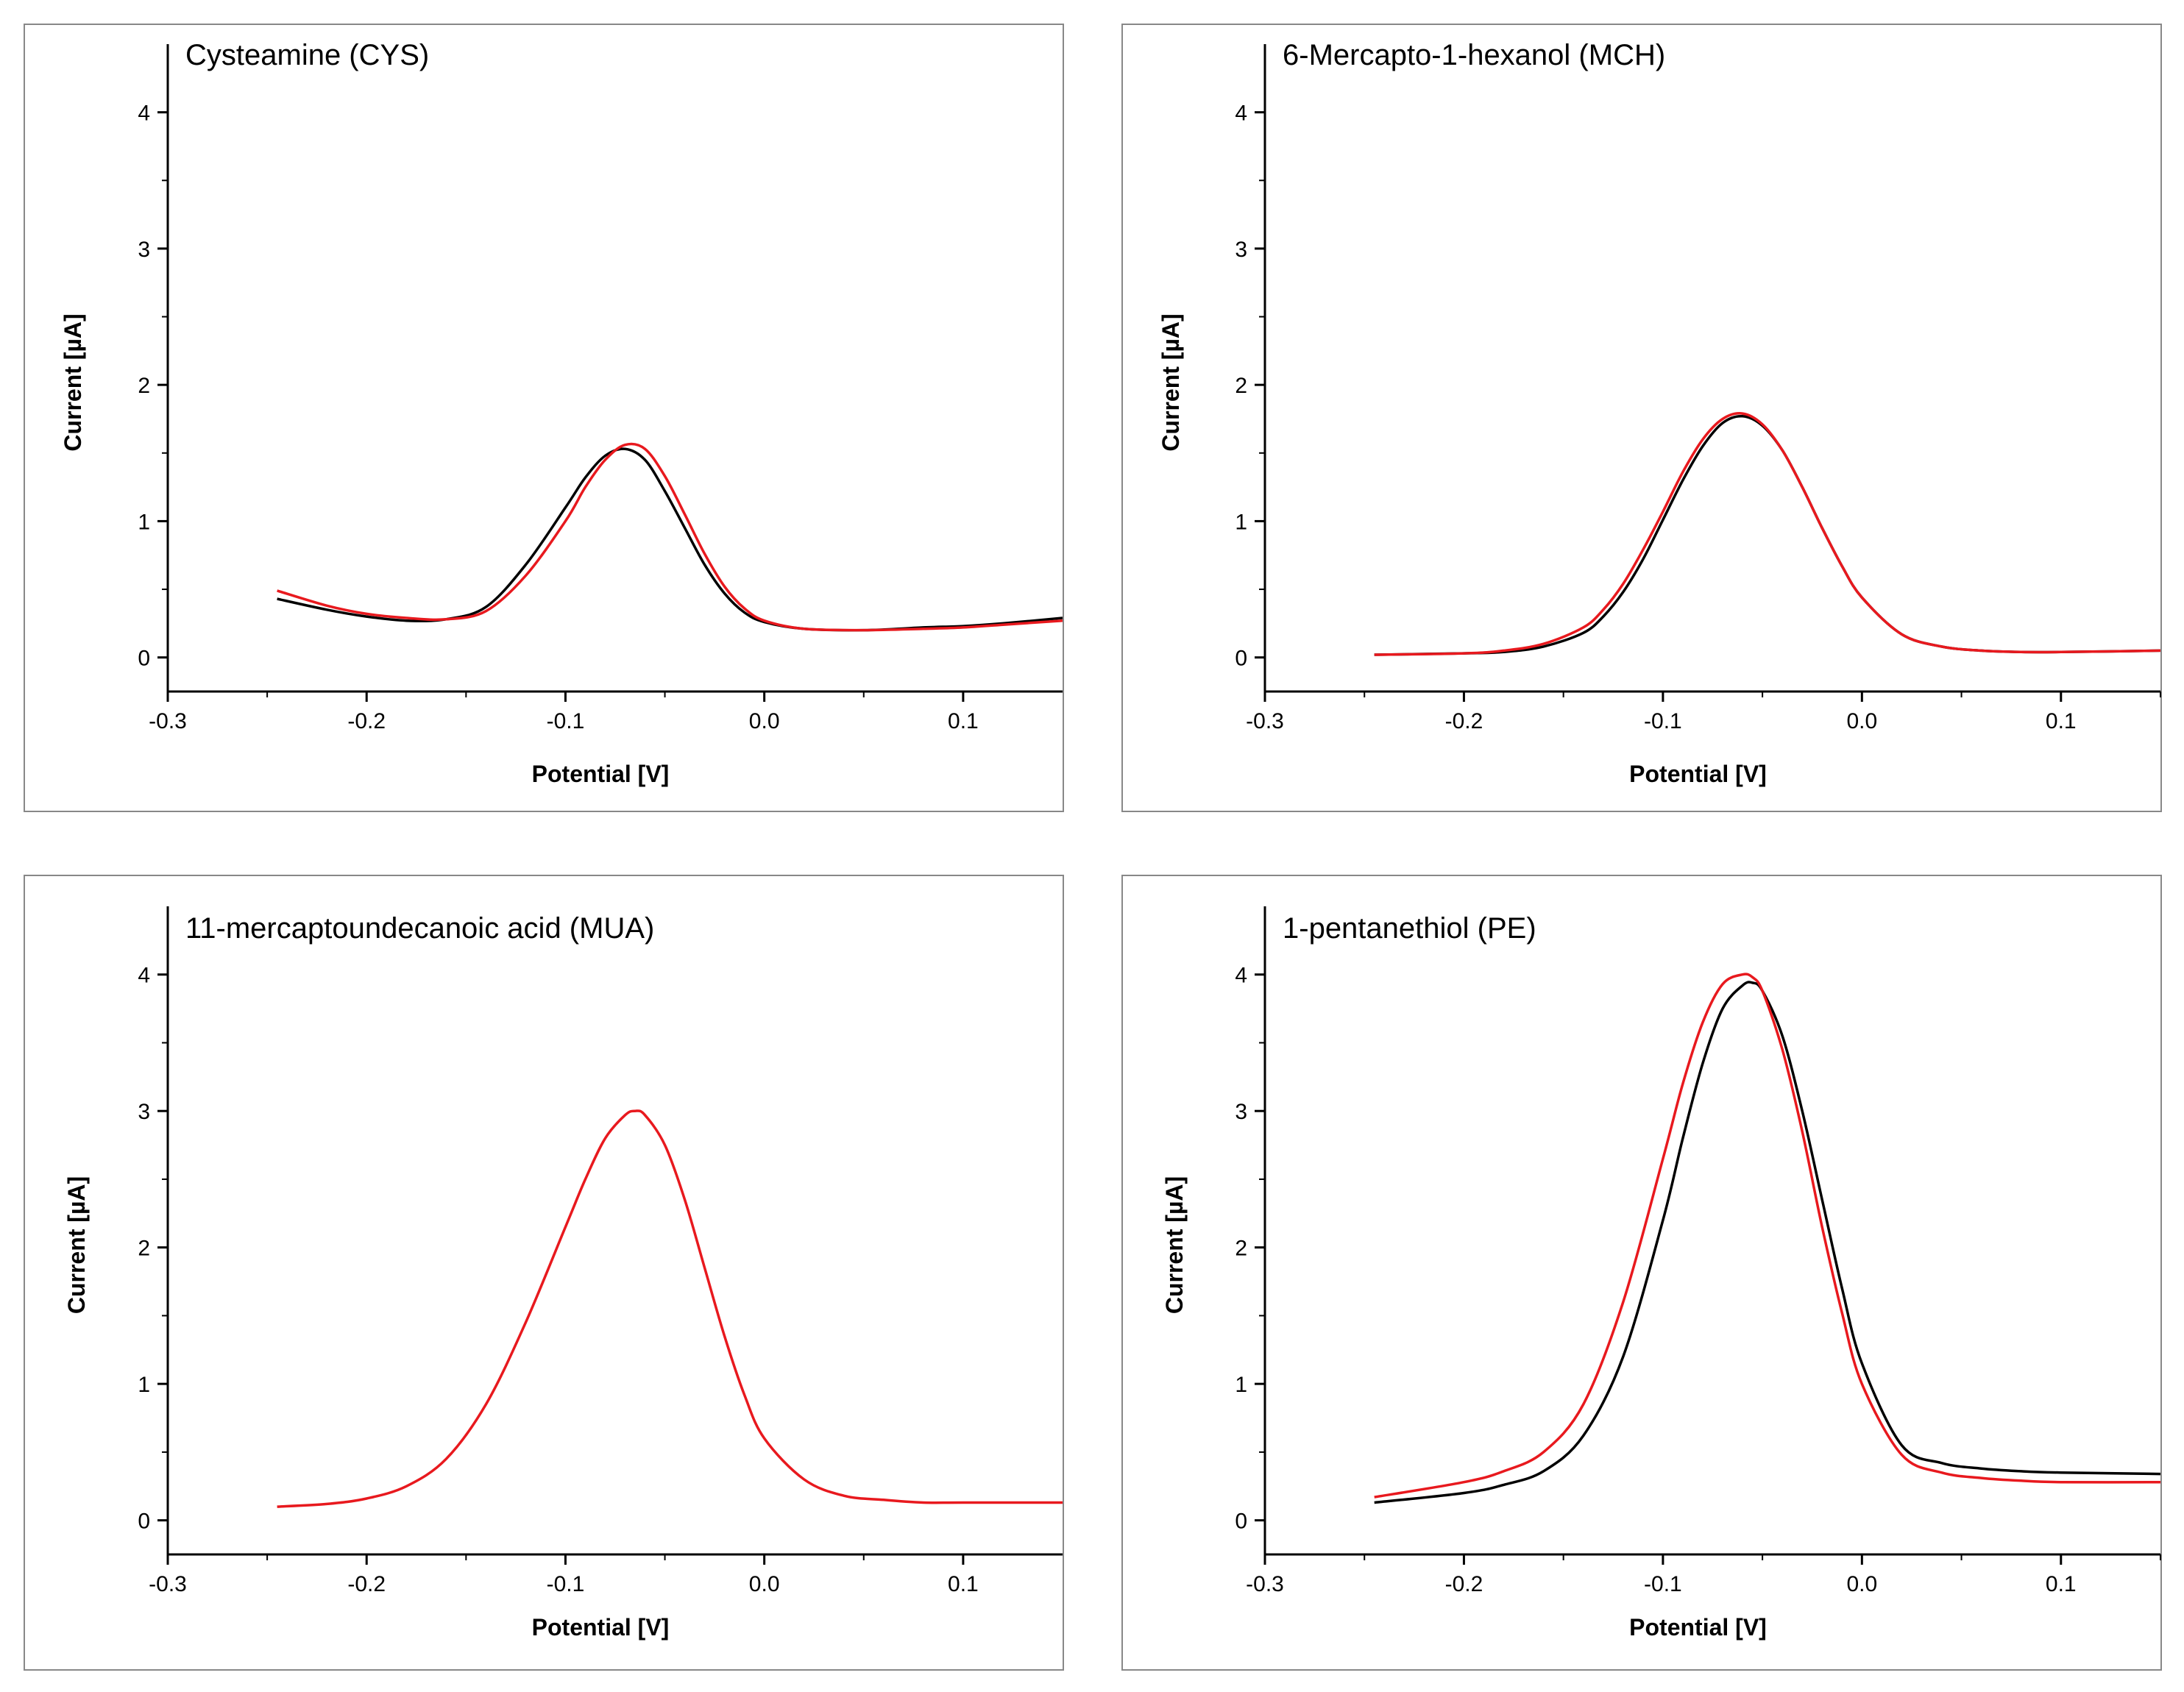  I want to click on panel-title: 11-mercaptoundecanoic acid (MUA), so click(419, 929).